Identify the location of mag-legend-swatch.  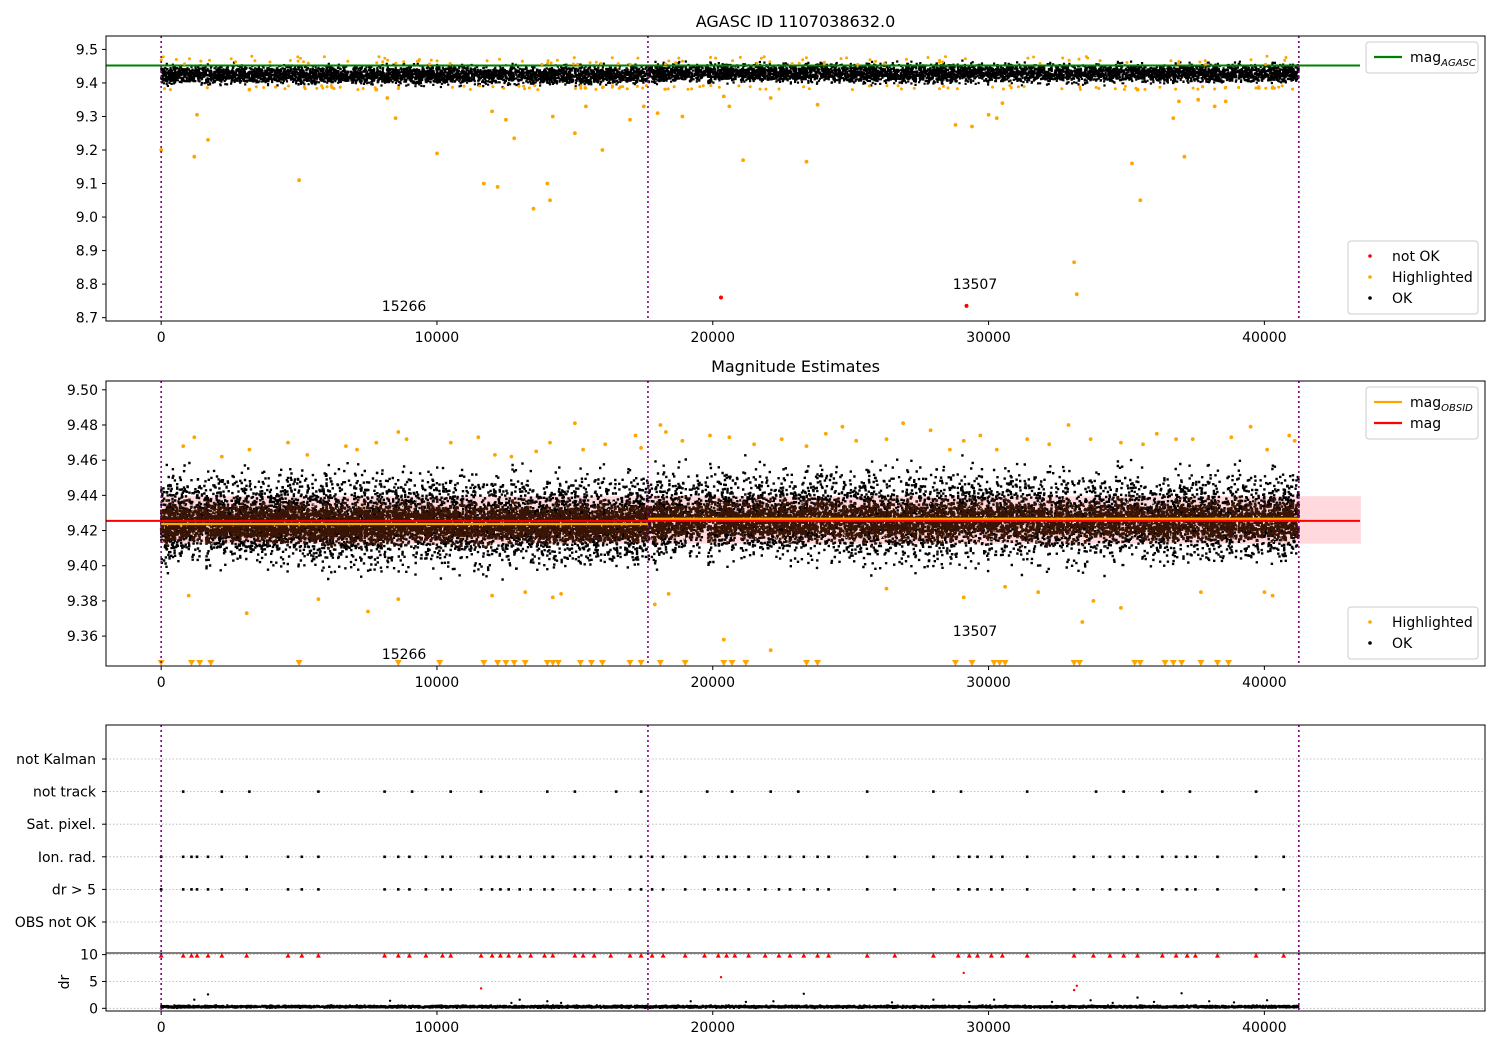
(1370, 622).